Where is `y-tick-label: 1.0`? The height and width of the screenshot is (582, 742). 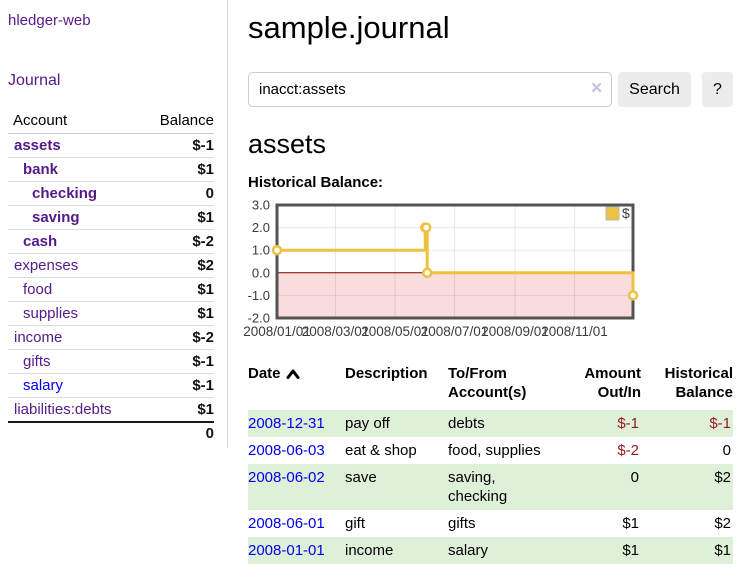
y-tick-label: 1.0 is located at coordinates (261, 250).